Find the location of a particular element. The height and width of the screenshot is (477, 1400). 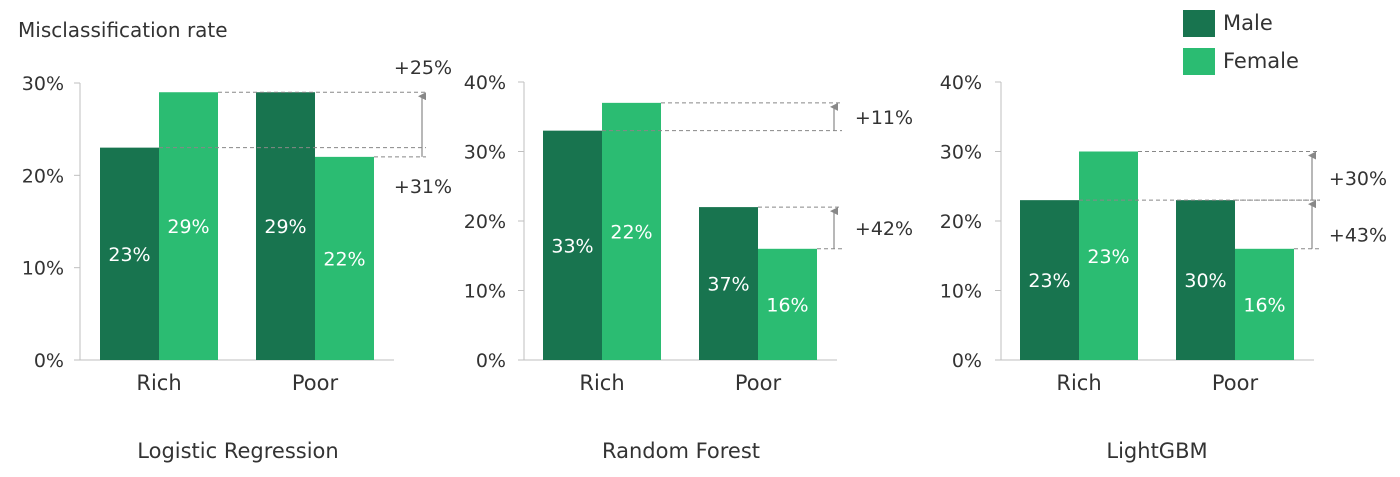

gap-annotation: +42% is located at coordinates (884, 229).